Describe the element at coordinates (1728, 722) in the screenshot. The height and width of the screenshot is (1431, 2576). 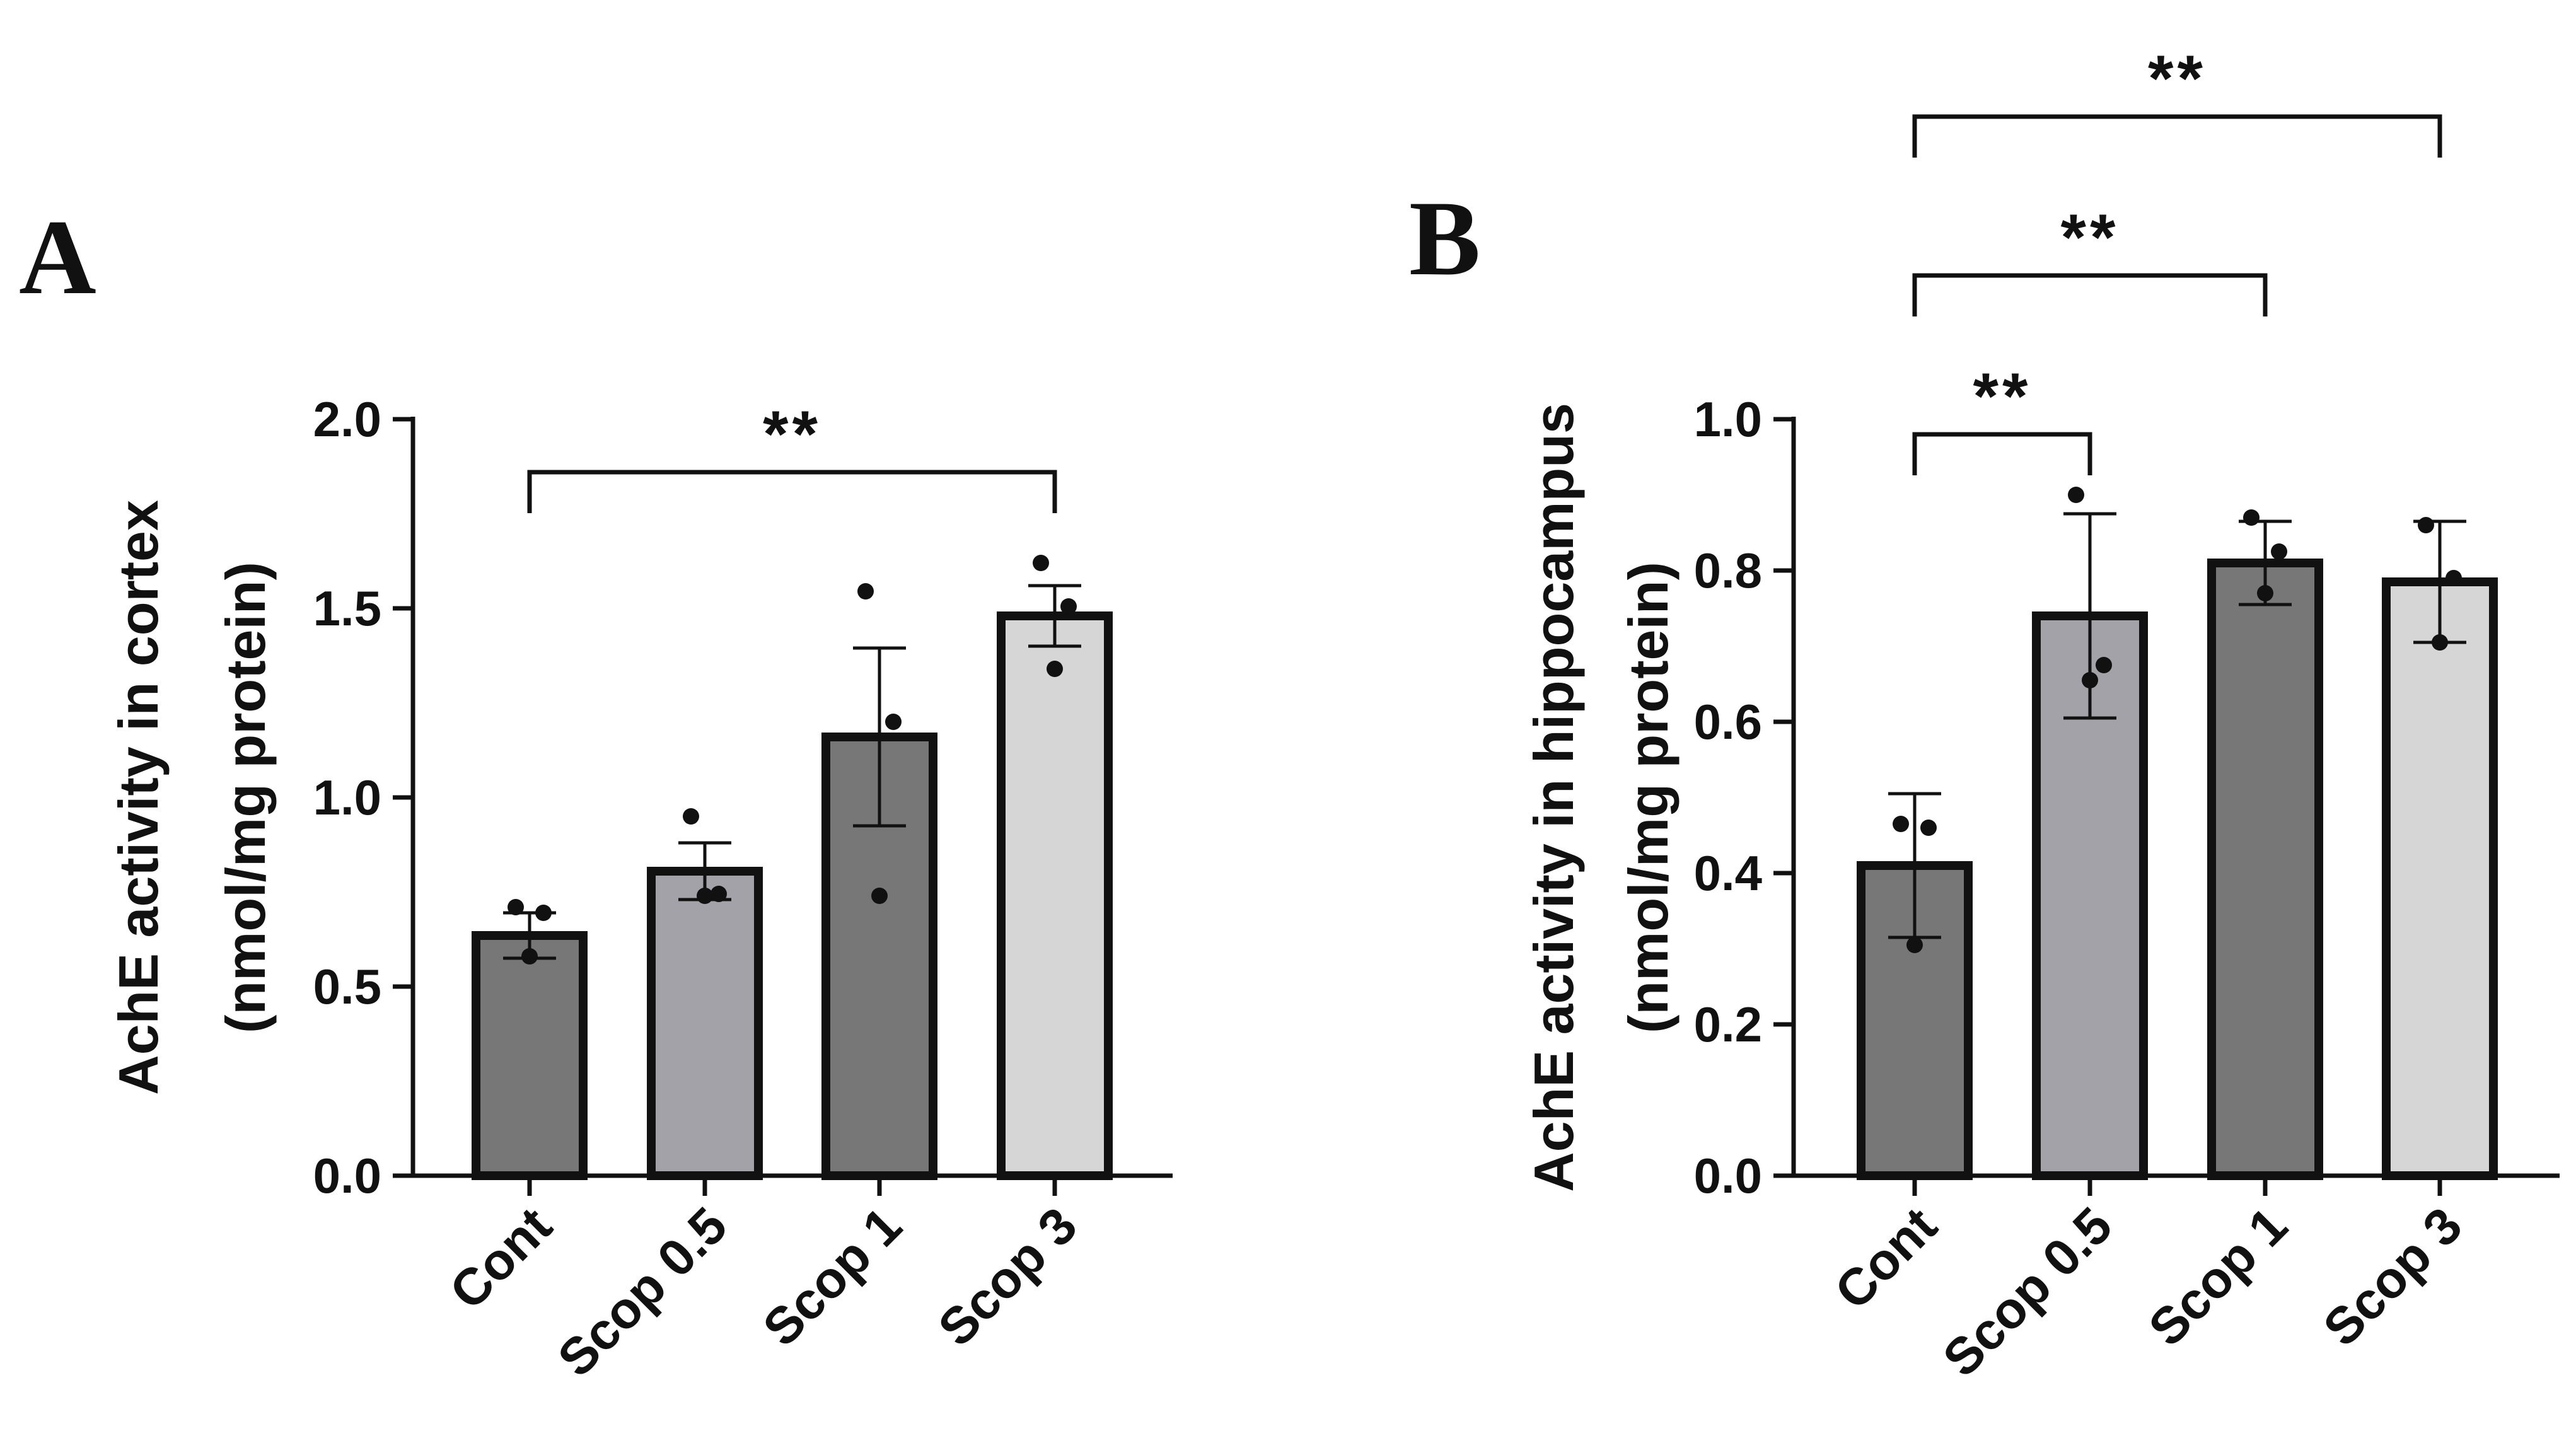
I see `y-tick-label-4: 0.6` at that location.